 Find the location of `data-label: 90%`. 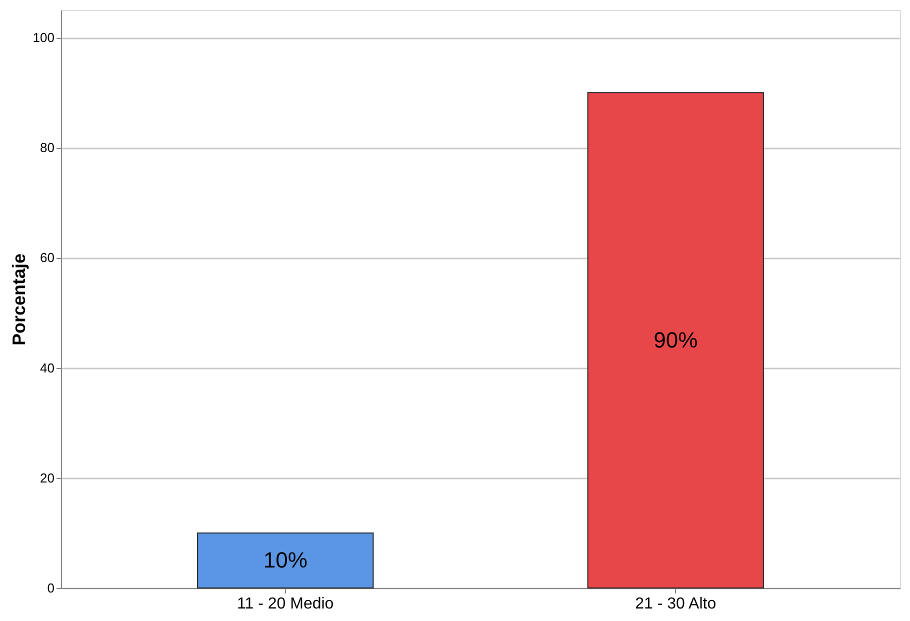

data-label: 90% is located at coordinates (676, 339).